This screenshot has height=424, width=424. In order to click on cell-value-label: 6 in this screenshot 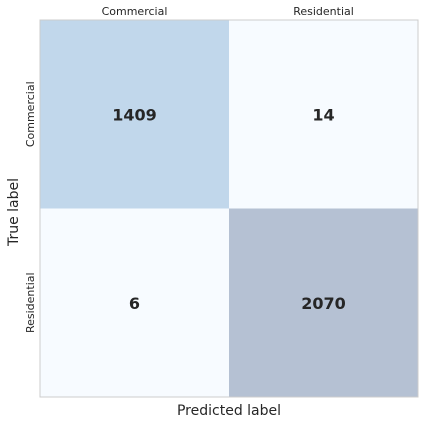, I will do `click(134, 303)`.